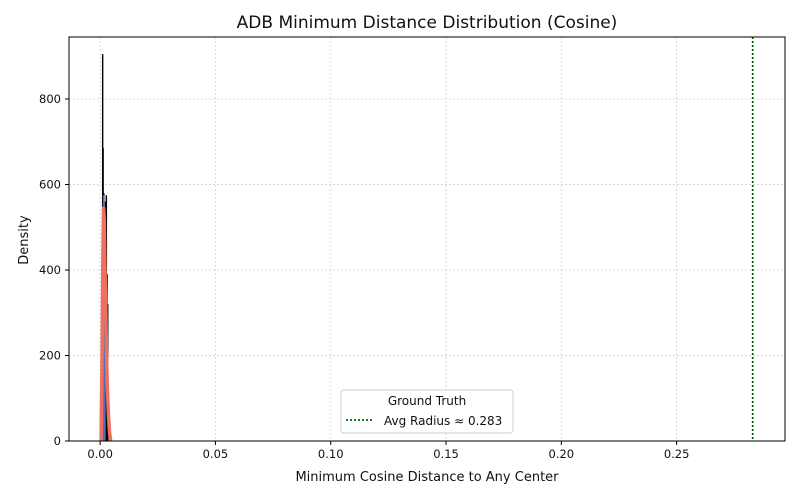 Image resolution: width=800 pixels, height=500 pixels. Describe the element at coordinates (105, 372) in the screenshot. I see `histogram-bar` at that location.